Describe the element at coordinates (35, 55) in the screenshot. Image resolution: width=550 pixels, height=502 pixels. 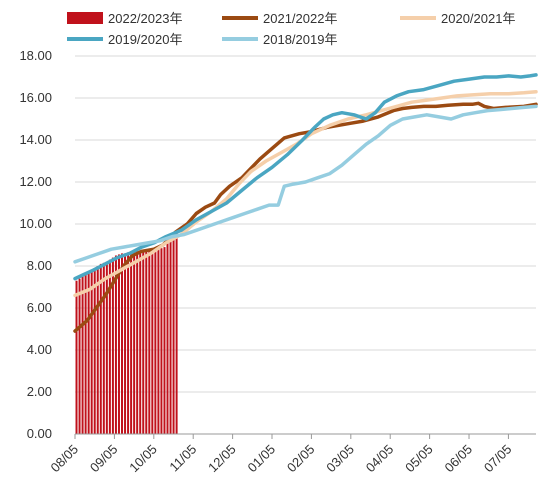
I see `y-tick-label: 18.00` at that location.